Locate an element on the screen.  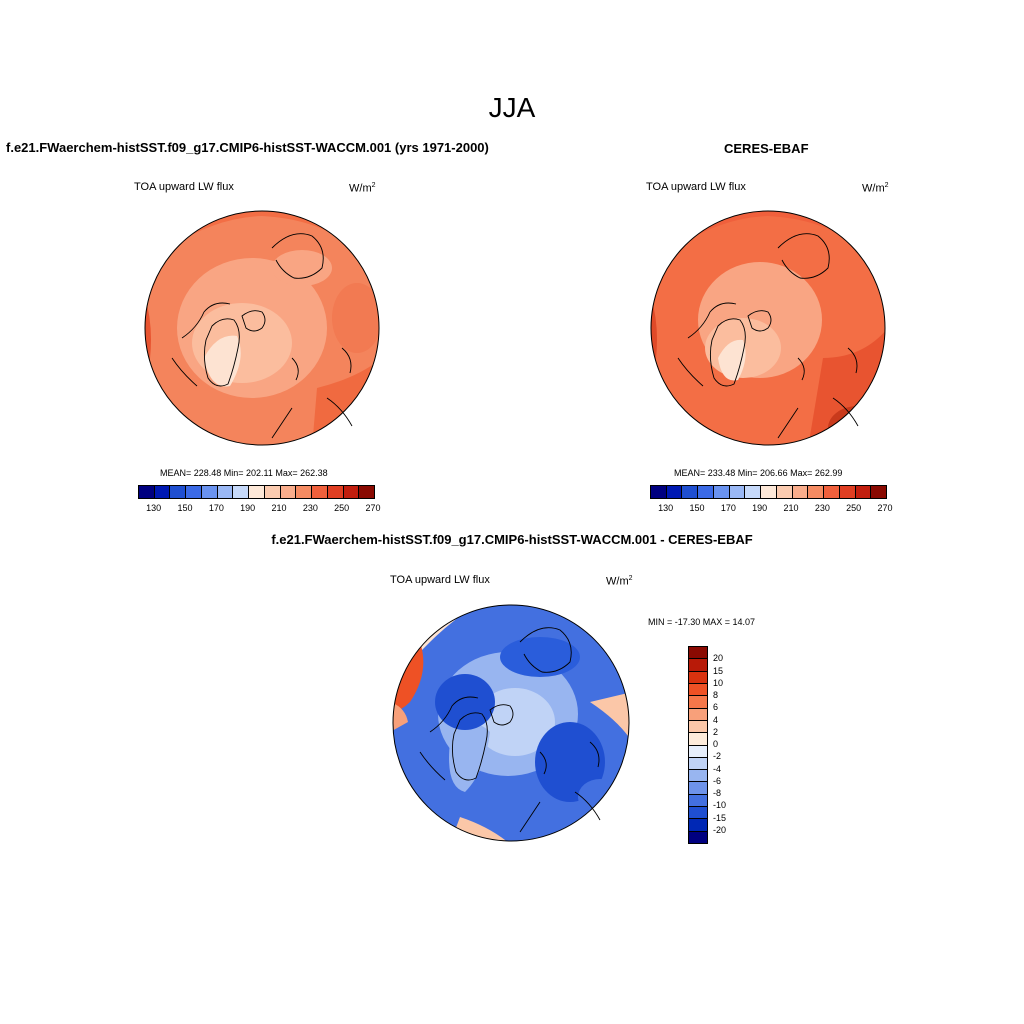
obs-colorbar is located at coordinates (768, 492).